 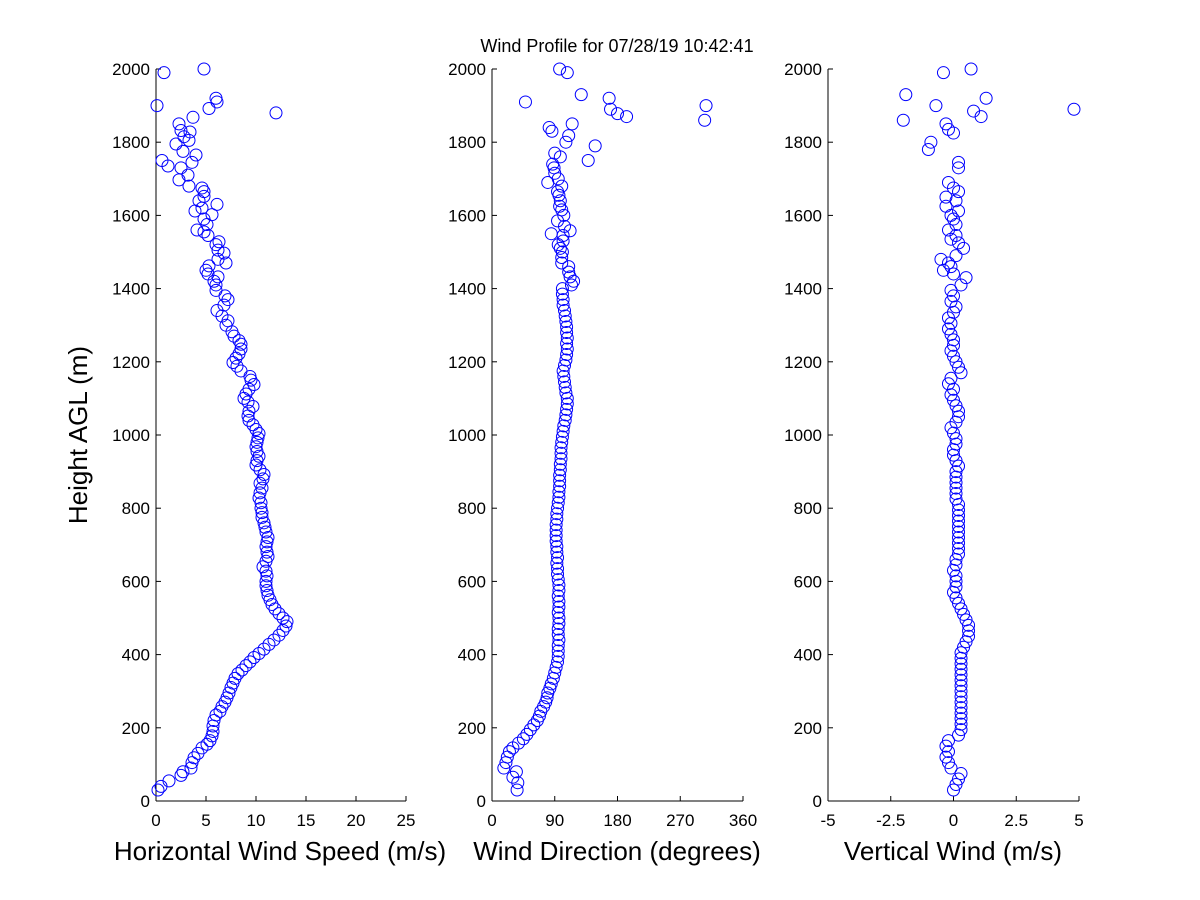 What do you see at coordinates (1016, 820) in the screenshot?
I see `x-tick-label: 2.5` at bounding box center [1016, 820].